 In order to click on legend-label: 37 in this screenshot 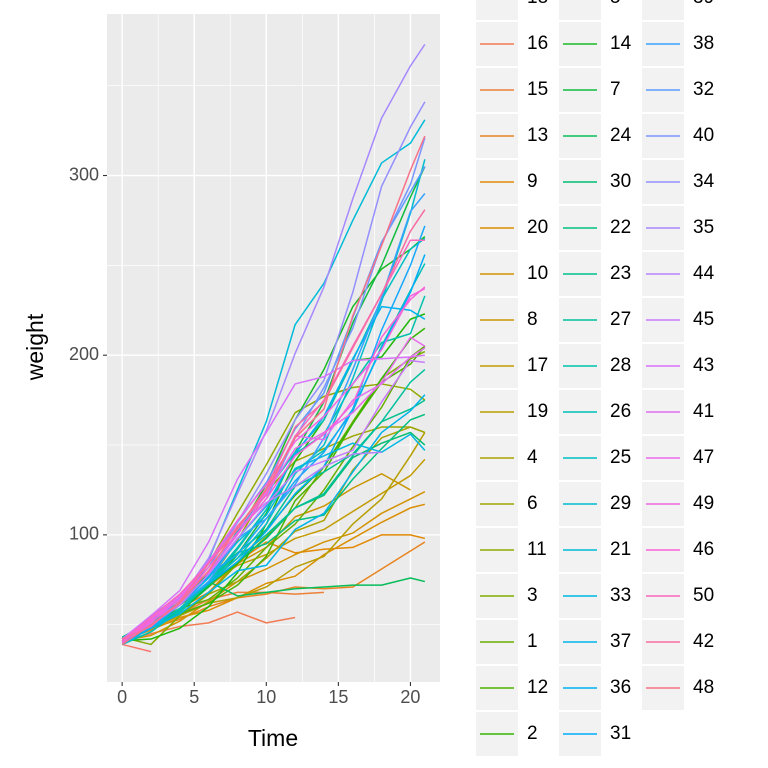, I will do `click(620, 641)`.